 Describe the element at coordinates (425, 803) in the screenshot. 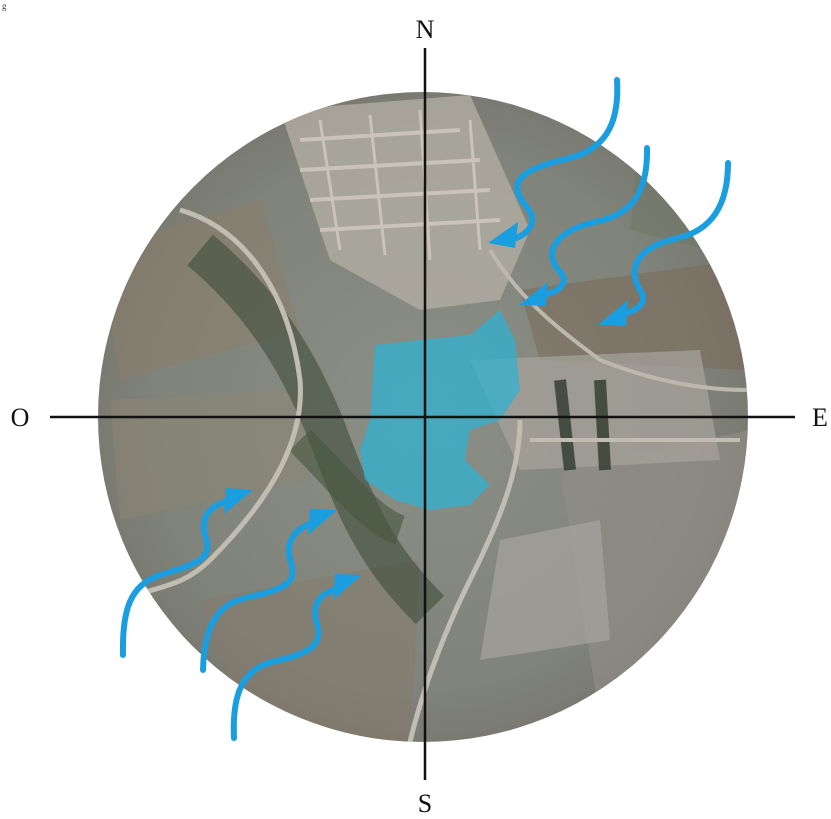

I see `south-label: S` at that location.